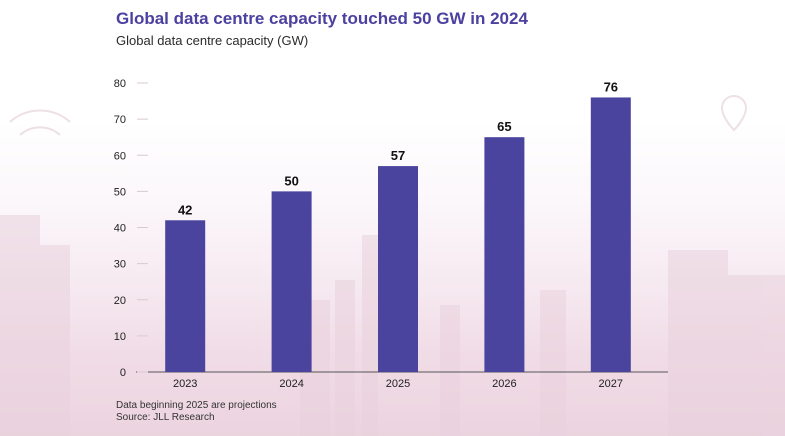 The width and height of the screenshot is (785, 436). What do you see at coordinates (398, 269) in the screenshot?
I see `bar-2025` at bounding box center [398, 269].